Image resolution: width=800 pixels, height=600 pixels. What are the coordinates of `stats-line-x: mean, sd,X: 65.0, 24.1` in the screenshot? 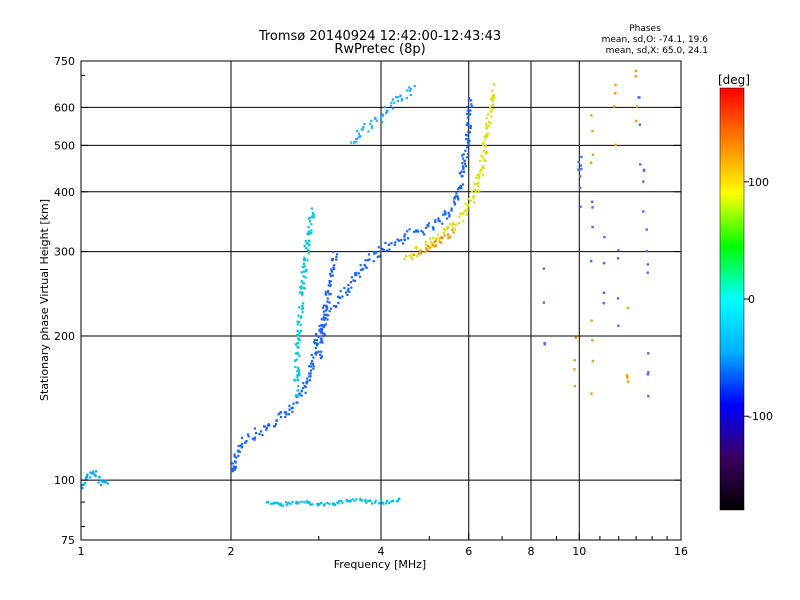 It's located at (657, 51).